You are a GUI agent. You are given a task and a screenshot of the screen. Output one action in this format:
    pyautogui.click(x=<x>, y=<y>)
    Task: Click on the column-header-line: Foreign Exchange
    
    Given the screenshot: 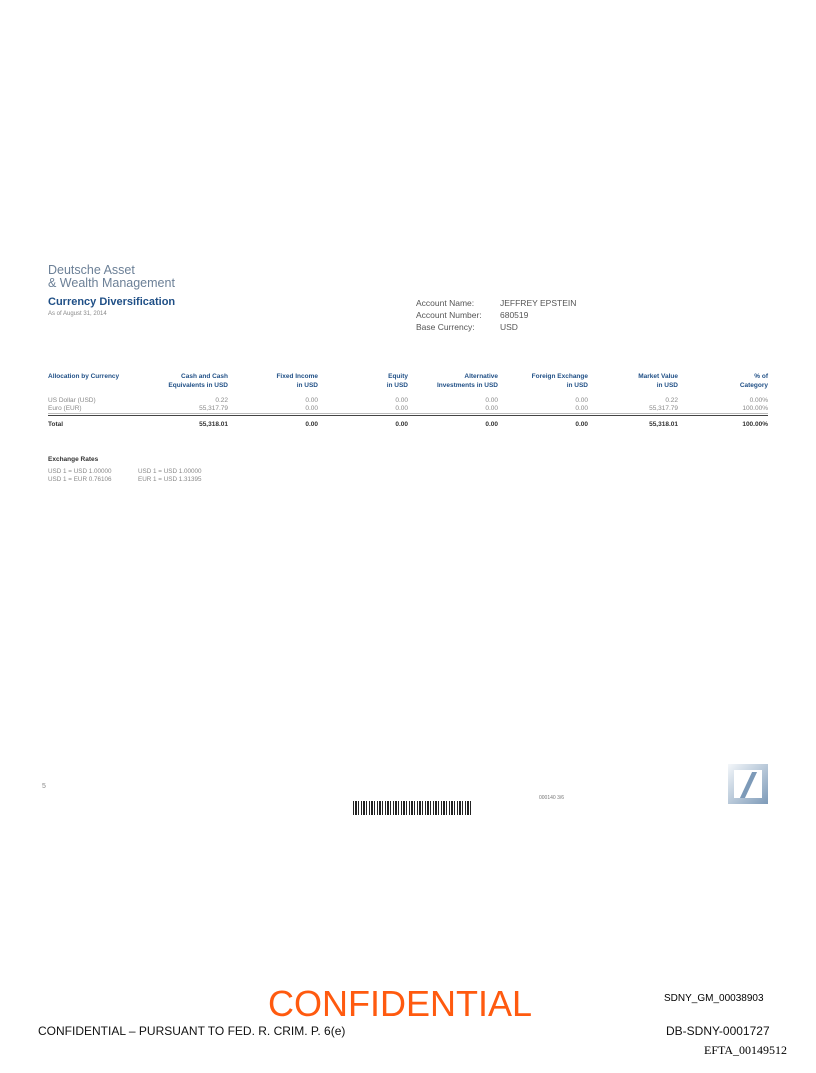 What is the action you would take?
    pyautogui.click(x=559, y=376)
    